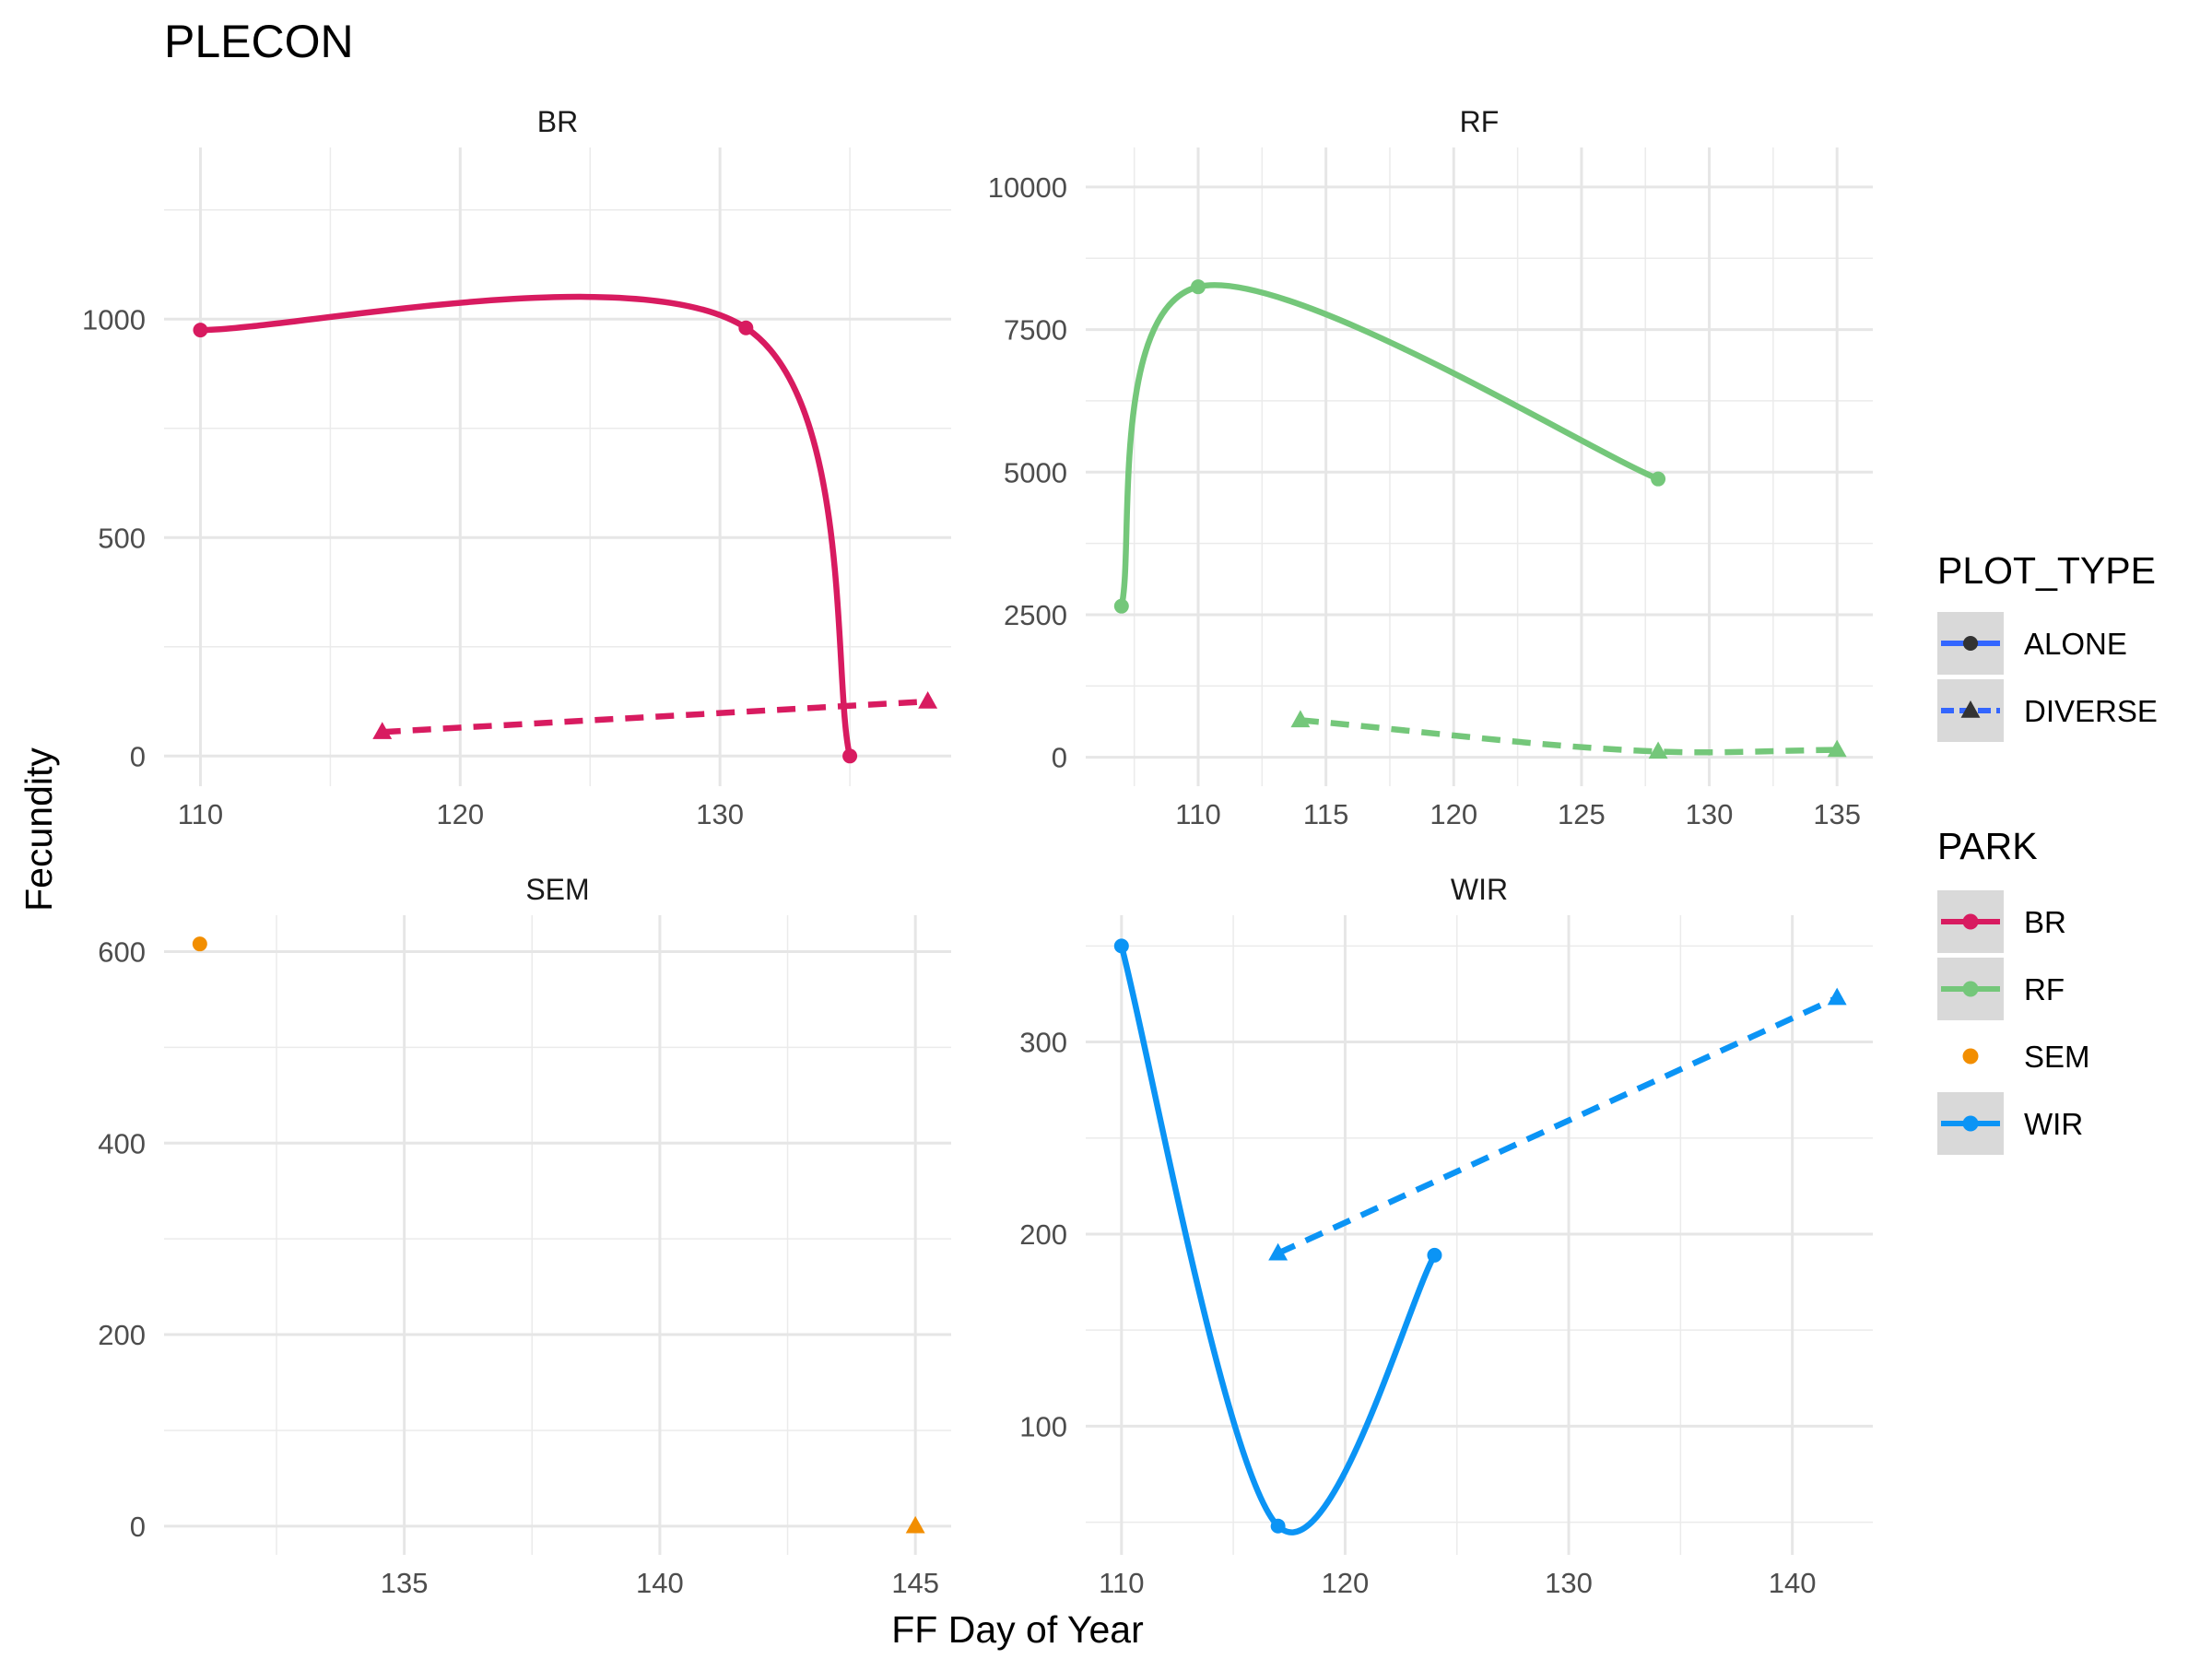  What do you see at coordinates (915, 1583) in the screenshot?
I see `x-tick-label: 145` at bounding box center [915, 1583].